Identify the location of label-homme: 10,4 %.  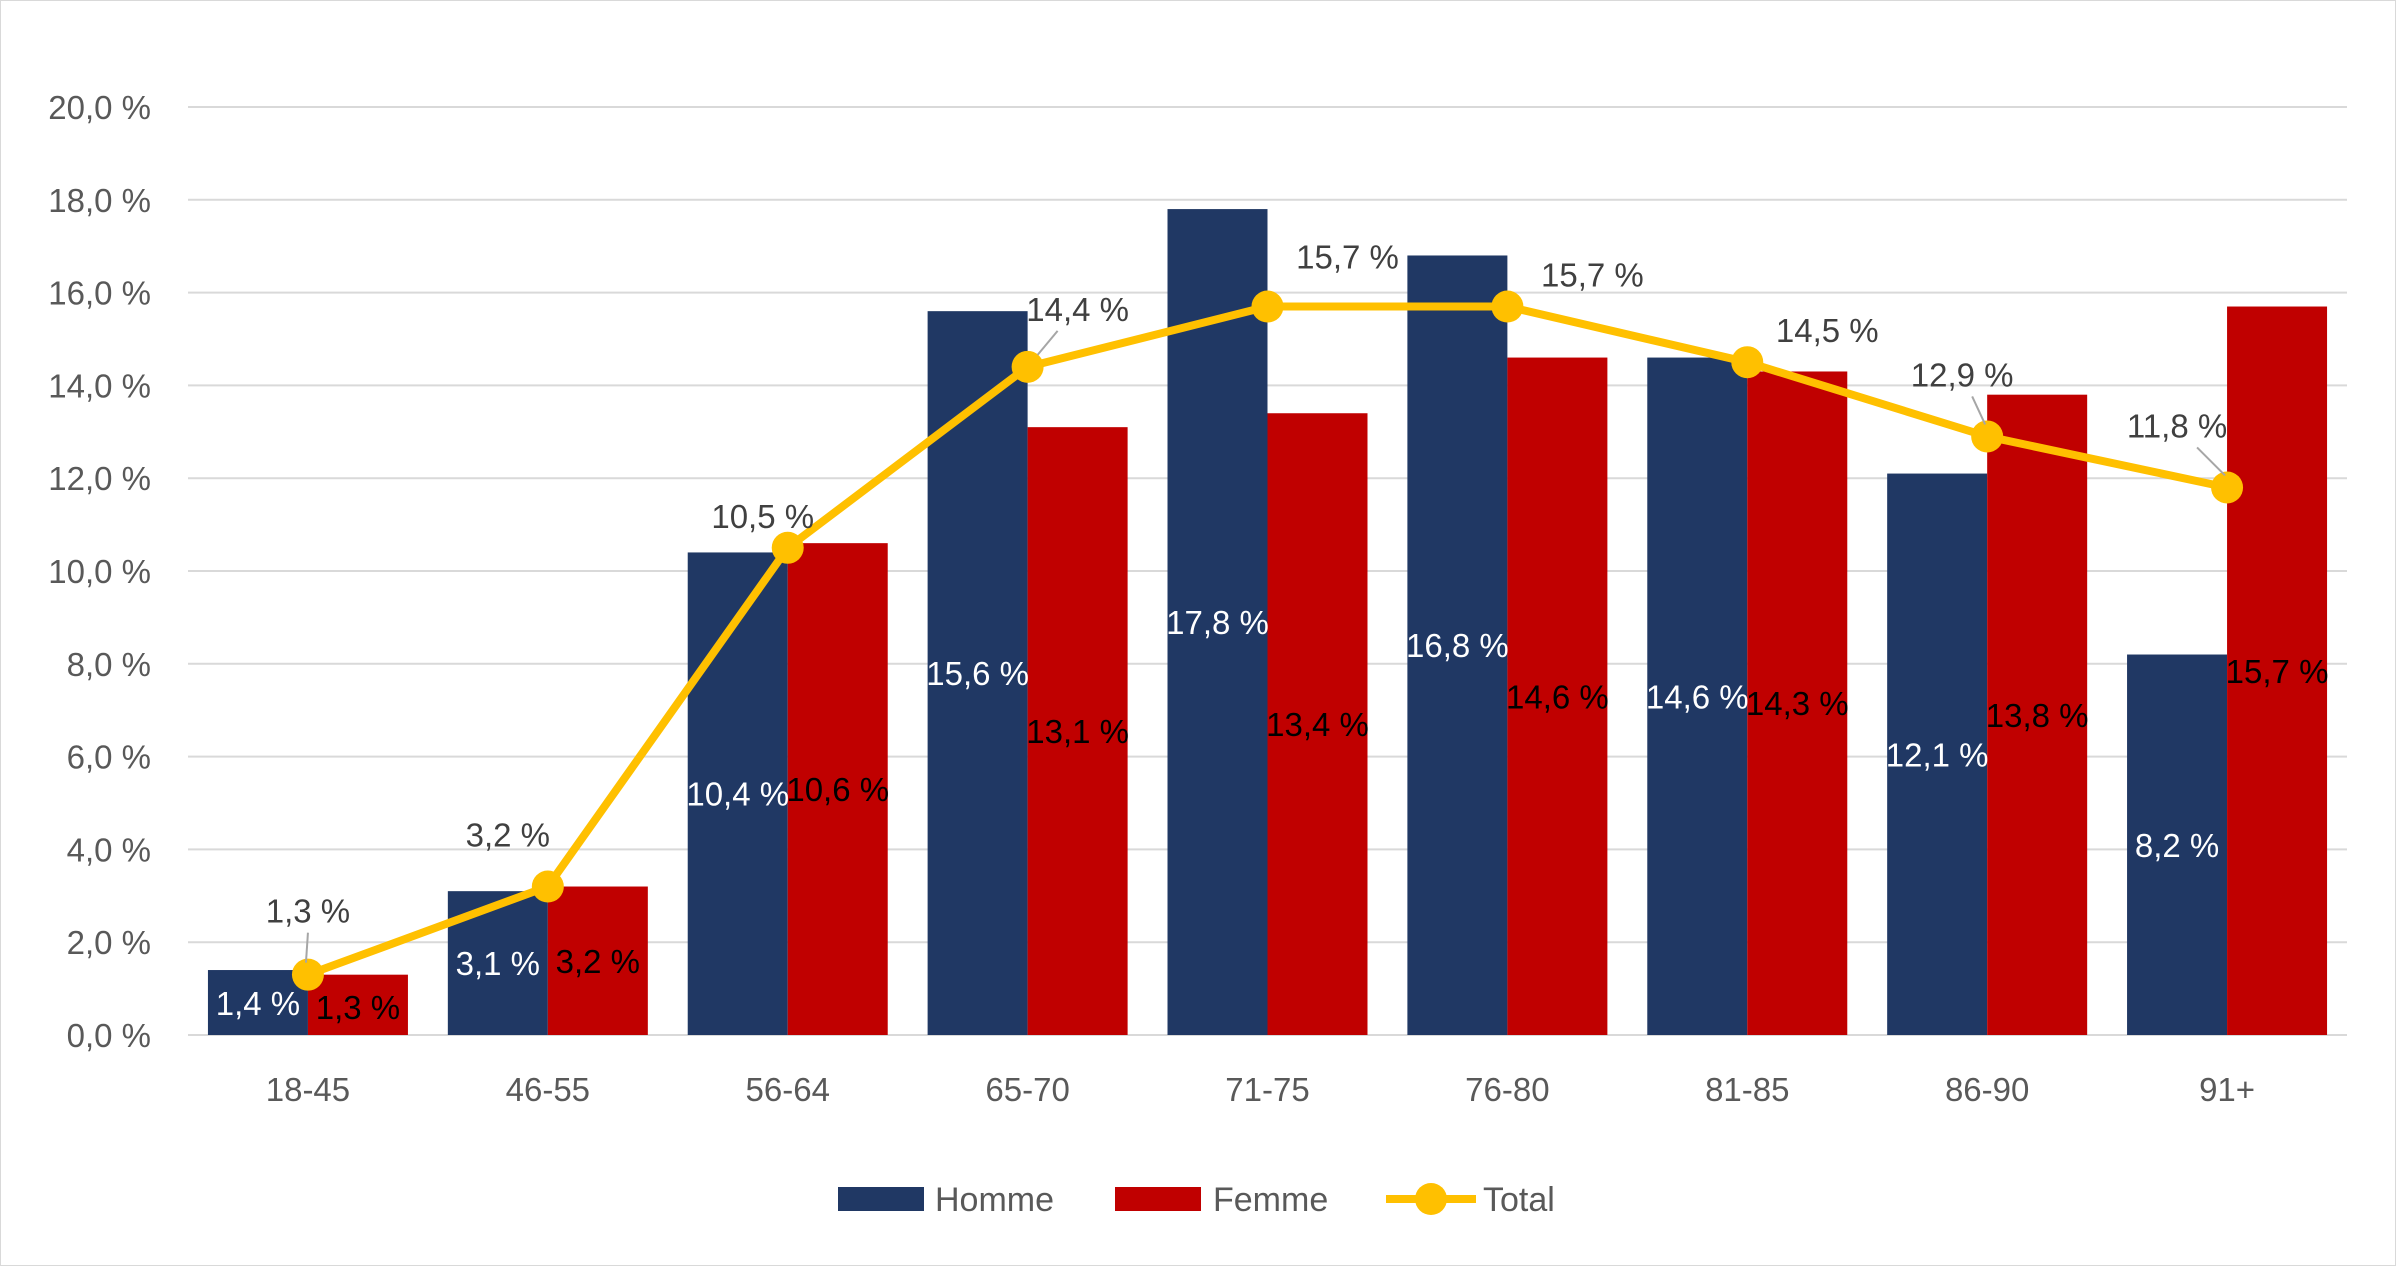
(737, 794).